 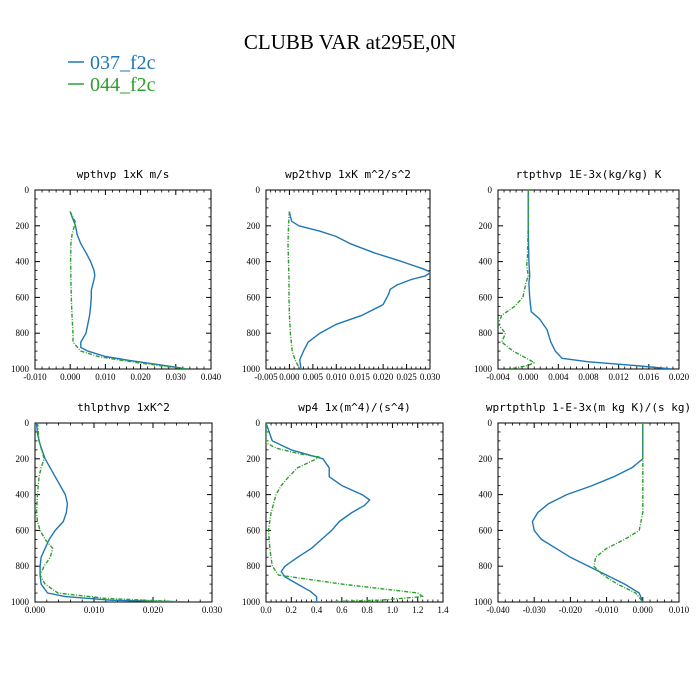 What do you see at coordinates (313, 377) in the screenshot?
I see `x-tick-label: 0.005` at bounding box center [313, 377].